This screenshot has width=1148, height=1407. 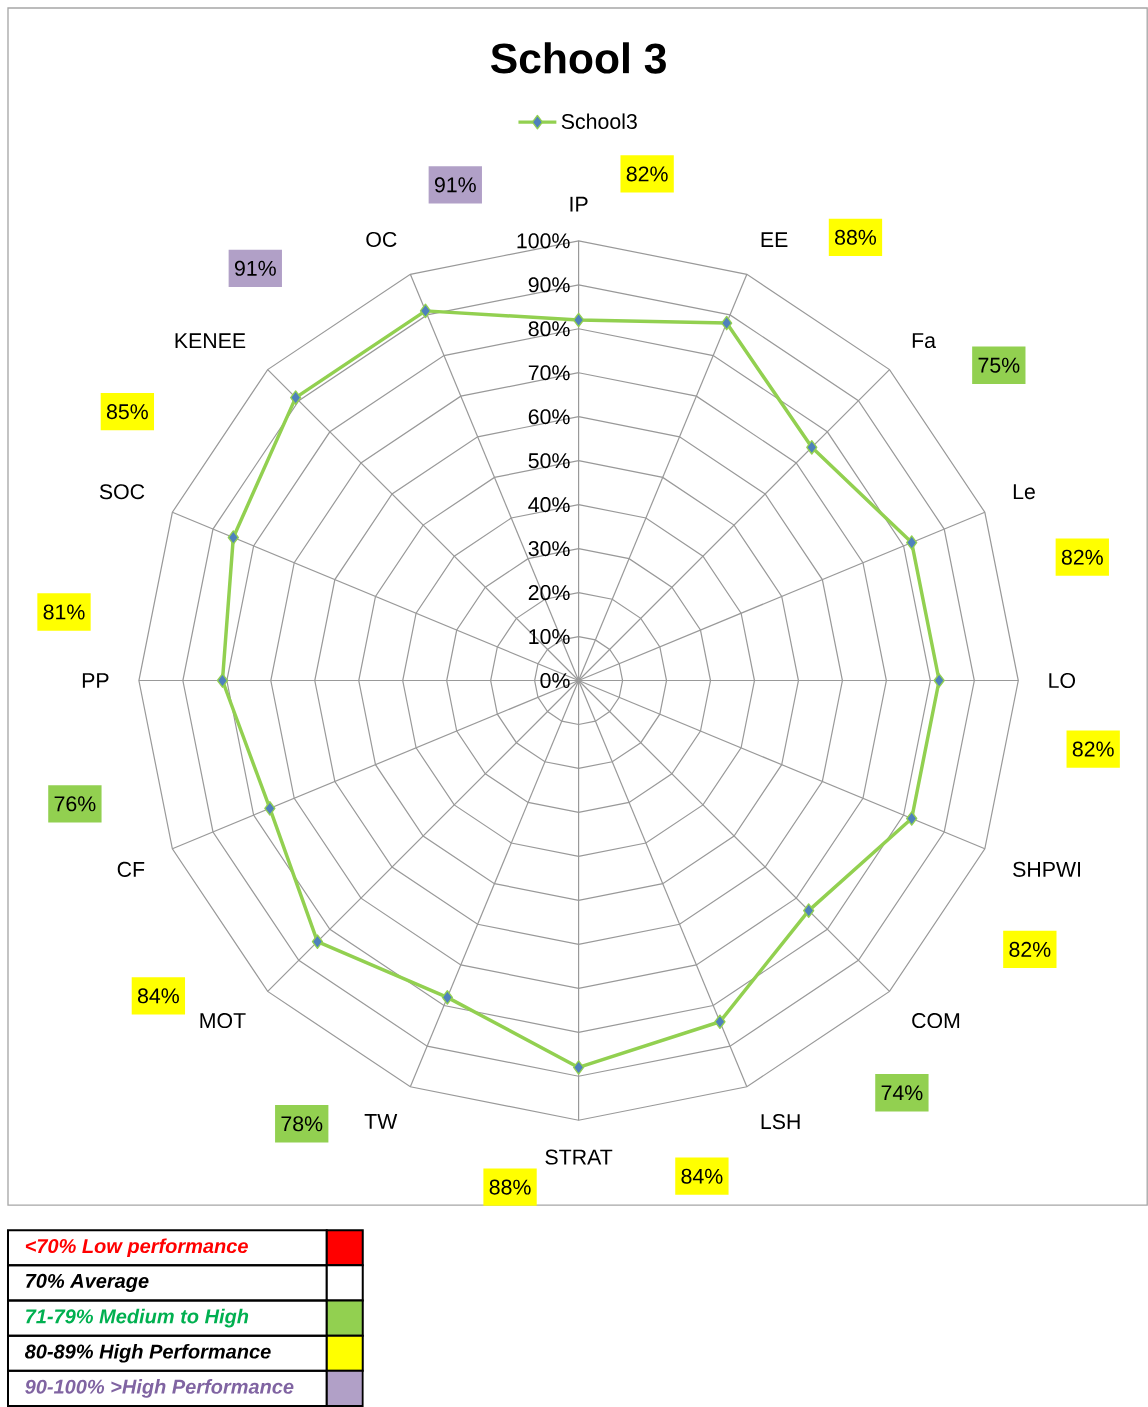 What do you see at coordinates (136, 1248) in the screenshot?
I see `text: <70% Low performance` at bounding box center [136, 1248].